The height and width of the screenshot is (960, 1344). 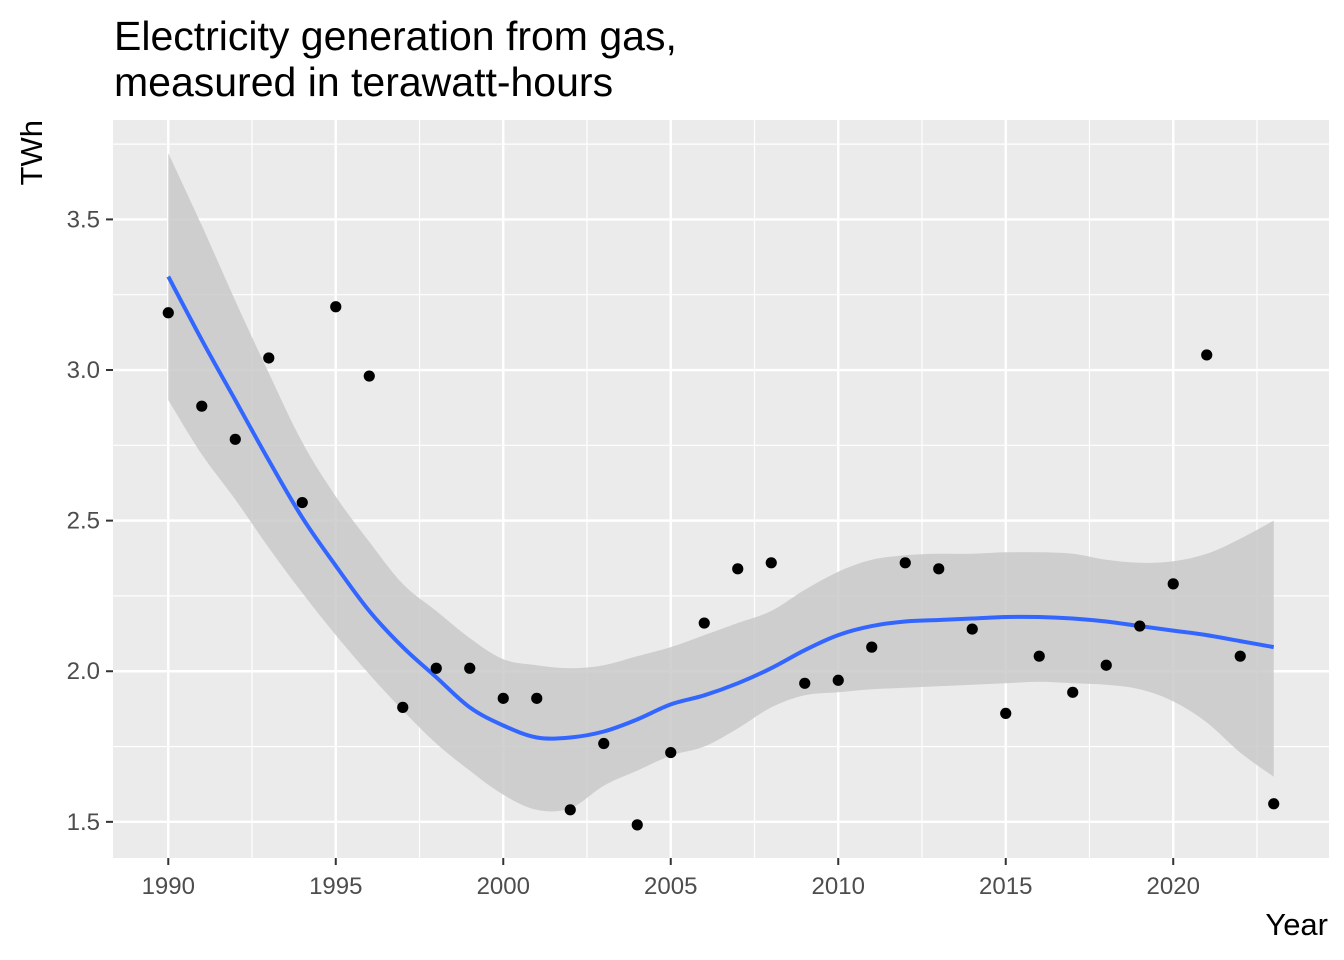 I want to click on chart-title-line-2: measured in terawatt-hours, so click(x=363, y=82).